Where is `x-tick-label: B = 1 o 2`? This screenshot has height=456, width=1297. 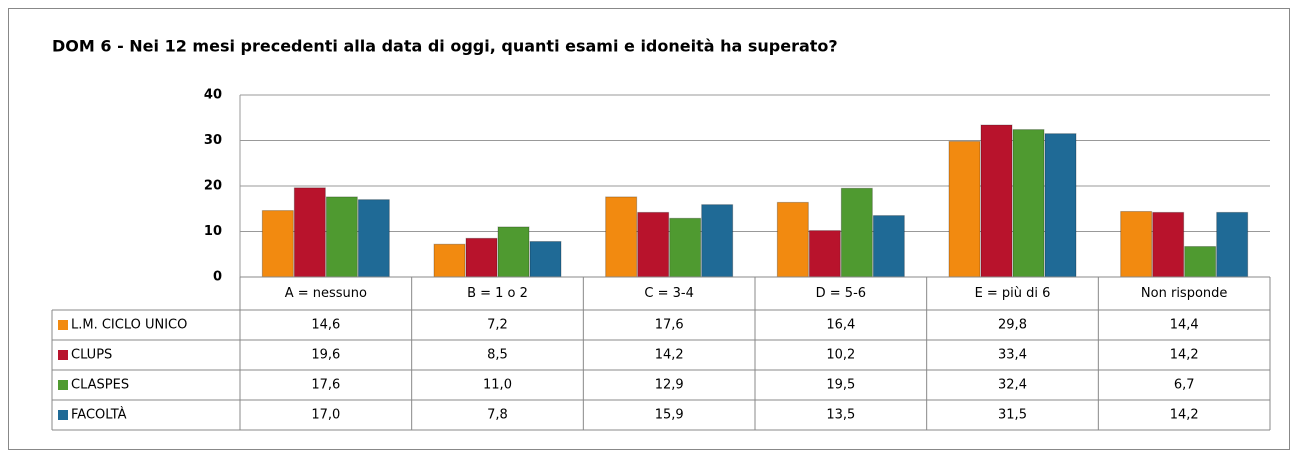 x-tick-label: B = 1 o 2 is located at coordinates (497, 293).